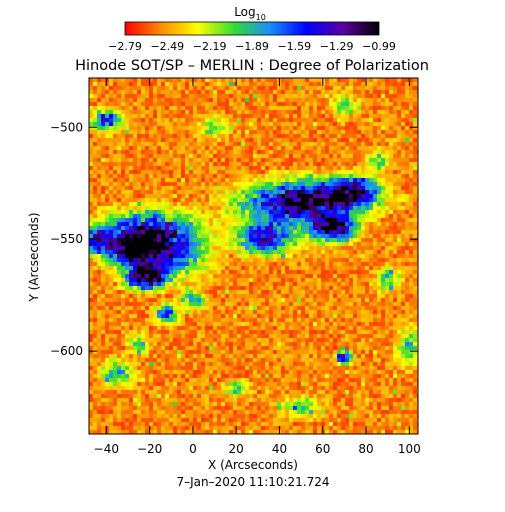  Describe the element at coordinates (34, 257) in the screenshot. I see `y-axis-label: Y (Arcseconds)` at that location.